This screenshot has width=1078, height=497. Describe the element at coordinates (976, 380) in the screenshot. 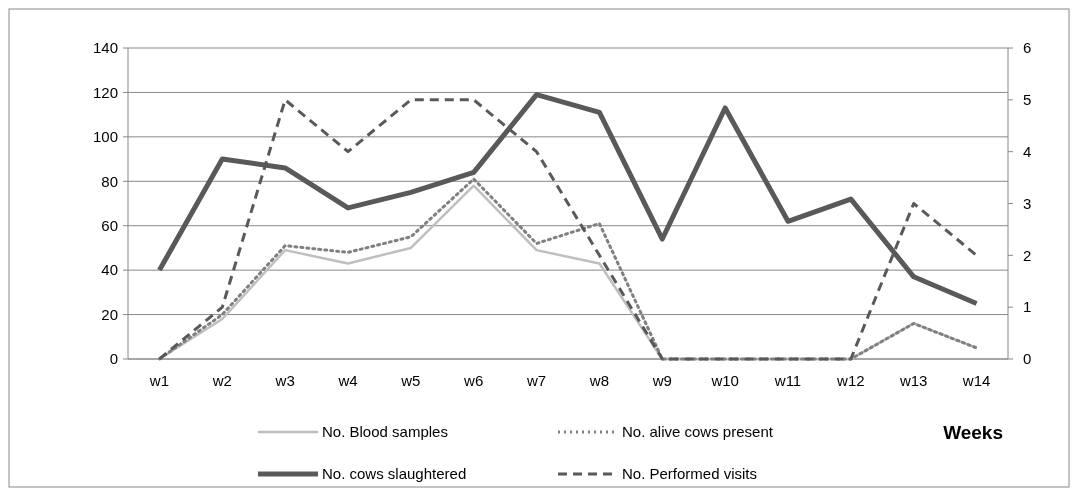

I see `x-tick-label: w14` at that location.